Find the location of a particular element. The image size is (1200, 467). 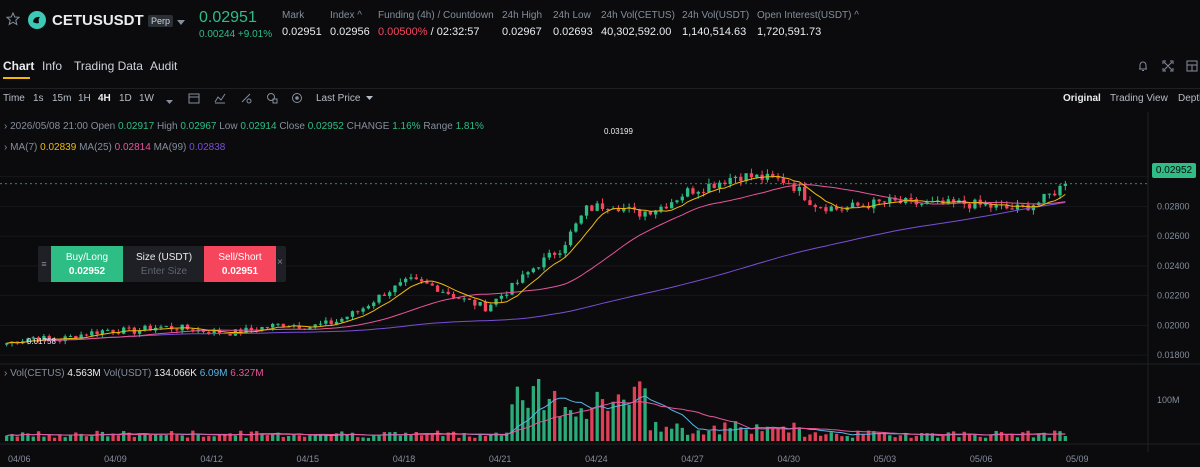

drawing-tools-icon is located at coordinates (246, 99).